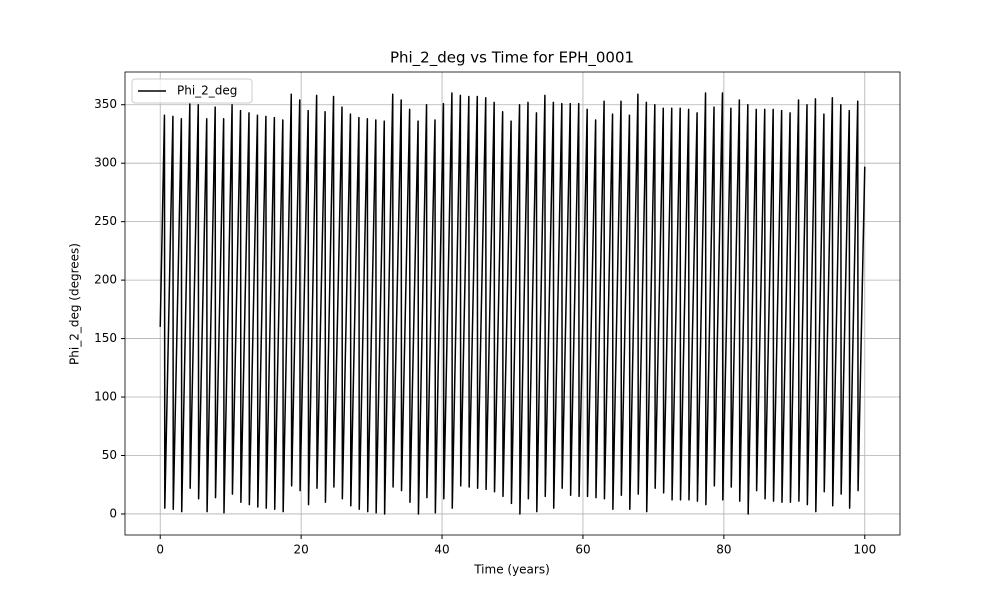 This screenshot has width=1000, height=604. I want to click on x-tick-label: 100, so click(864, 550).